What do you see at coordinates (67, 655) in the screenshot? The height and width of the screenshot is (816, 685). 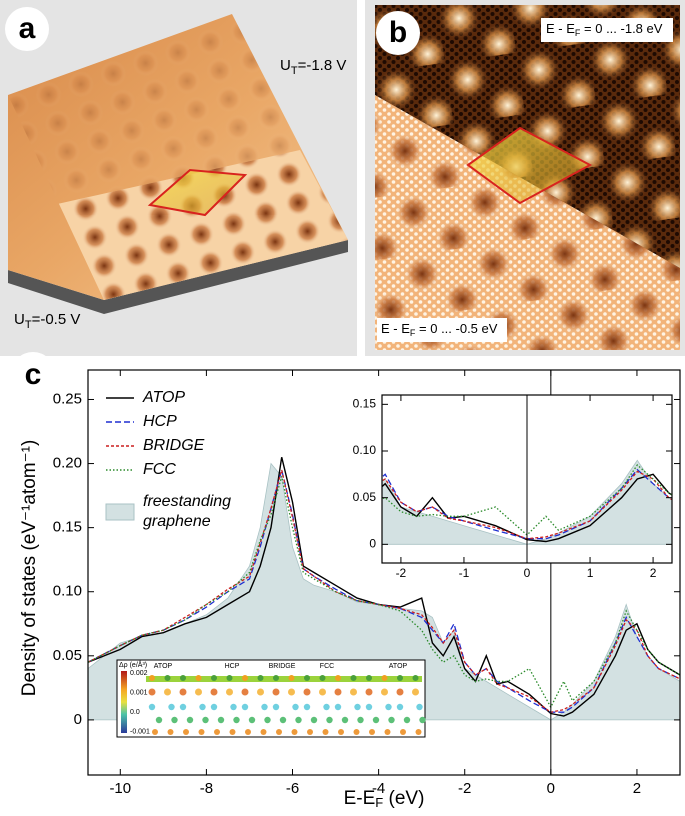 I see `y-tick-label: 0.05` at bounding box center [67, 655].